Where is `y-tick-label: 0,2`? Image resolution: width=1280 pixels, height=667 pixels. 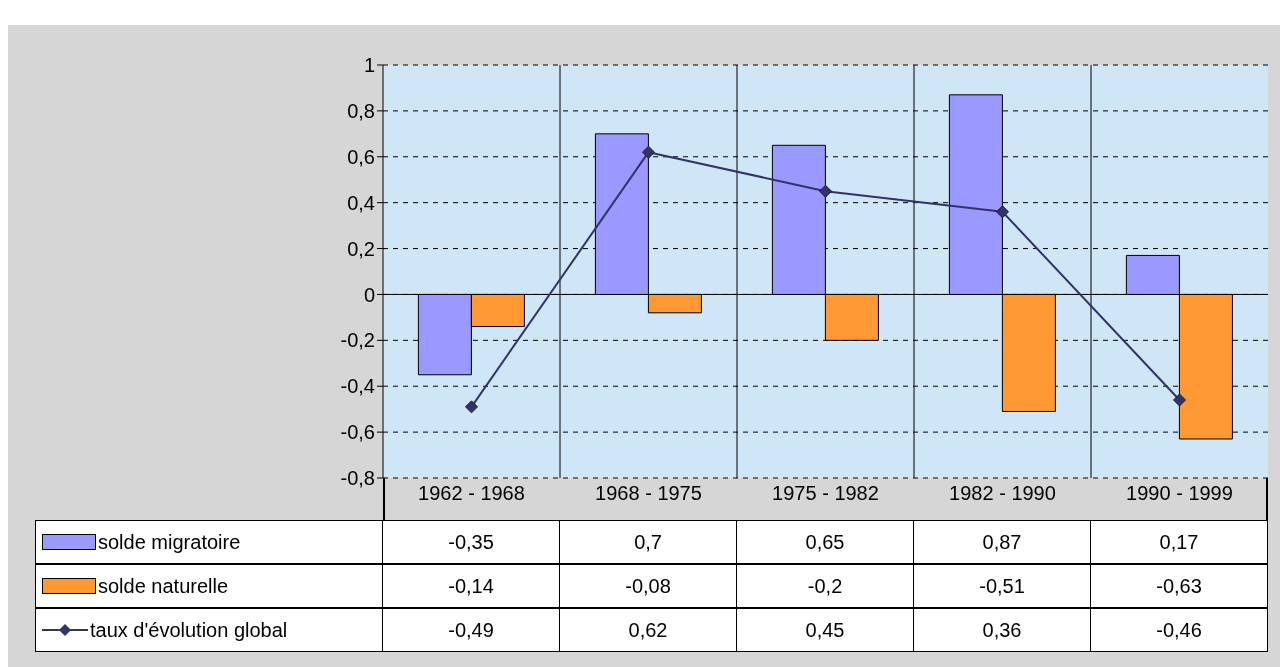 y-tick-label: 0,2 is located at coordinates (361, 248).